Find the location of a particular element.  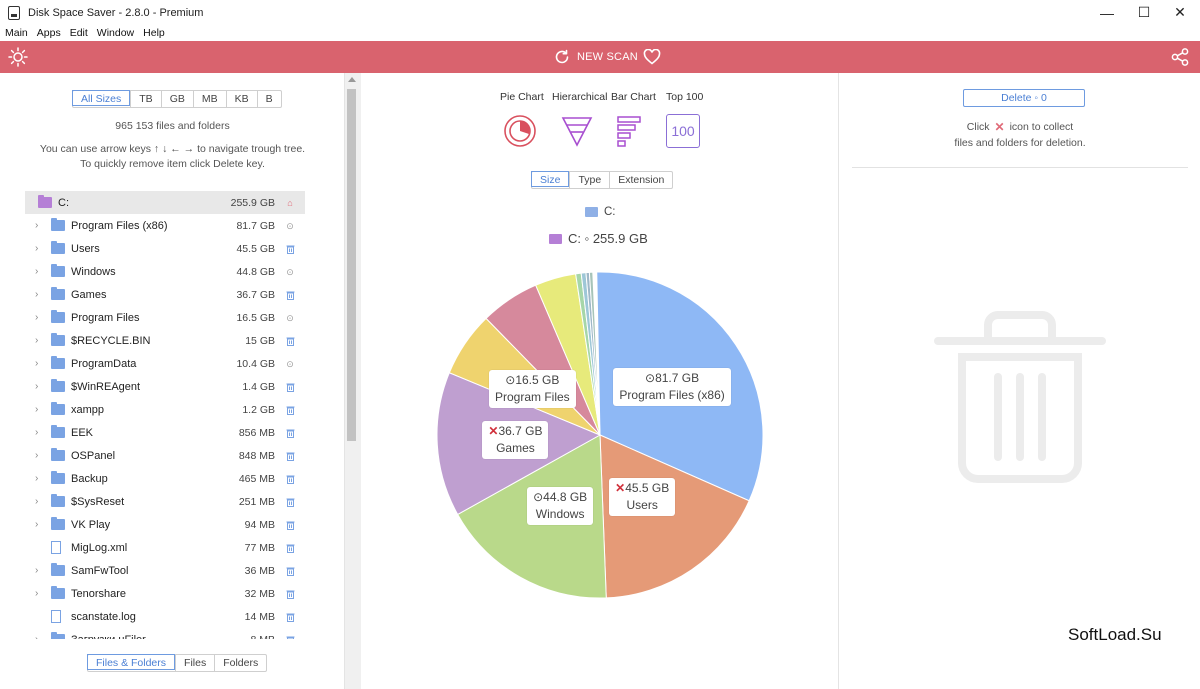

chart-type-hierarchical-label: Hierarchical is located at coordinates (580, 97).